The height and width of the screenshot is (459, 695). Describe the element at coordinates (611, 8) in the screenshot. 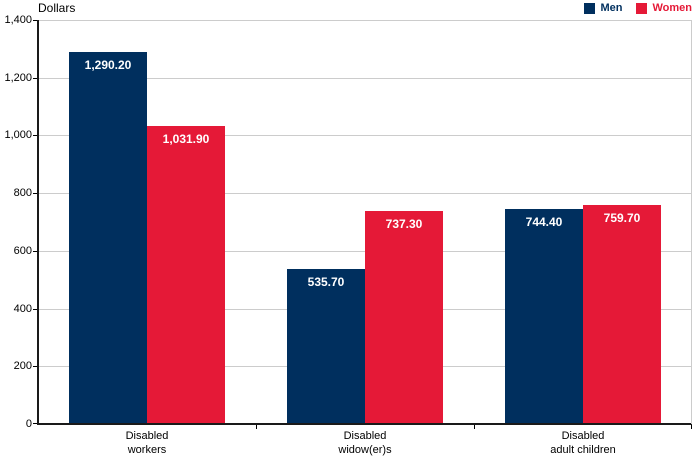

I see `legend-label: Men` at that location.